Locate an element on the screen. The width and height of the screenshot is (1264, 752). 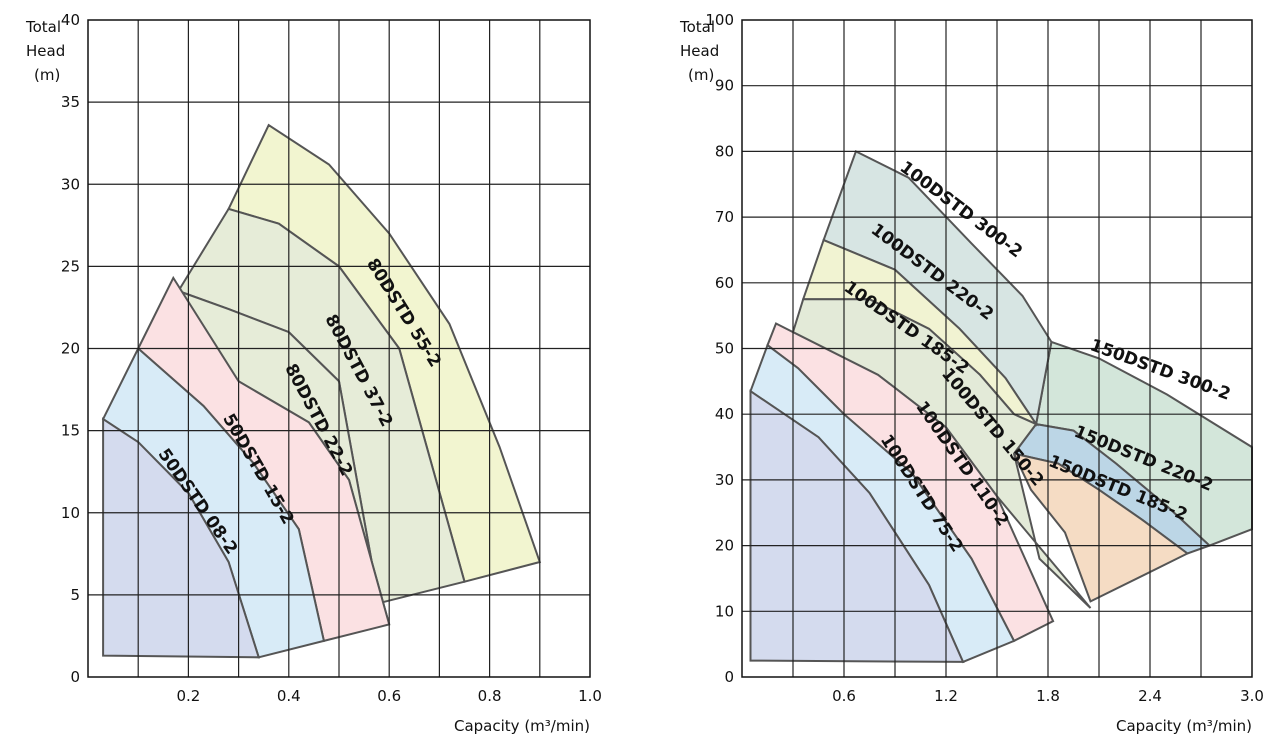
y-tick-label: 80 is located at coordinates (724, 151).